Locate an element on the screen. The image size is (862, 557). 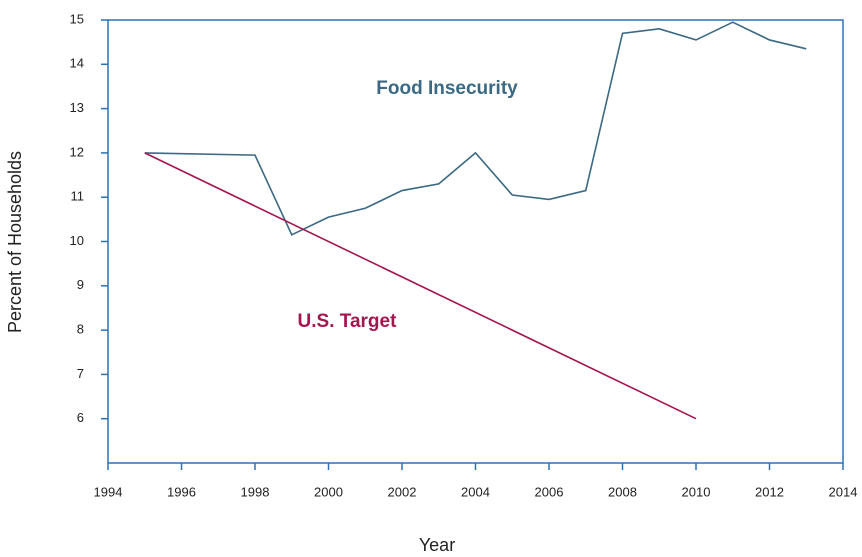
series-label: Food Insecurity is located at coordinates (447, 88).